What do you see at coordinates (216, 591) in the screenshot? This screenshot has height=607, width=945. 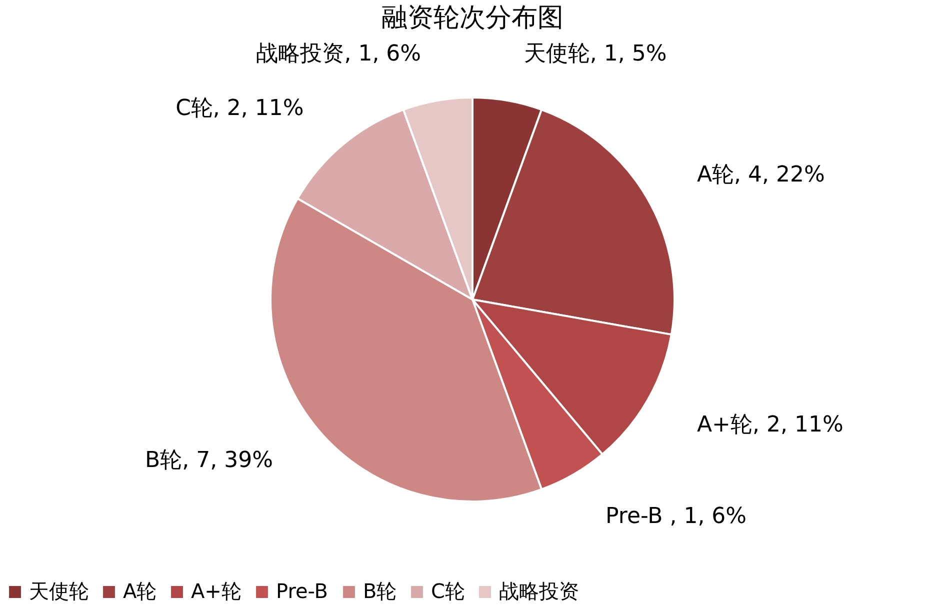 I see `legend-label: A+轮` at bounding box center [216, 591].